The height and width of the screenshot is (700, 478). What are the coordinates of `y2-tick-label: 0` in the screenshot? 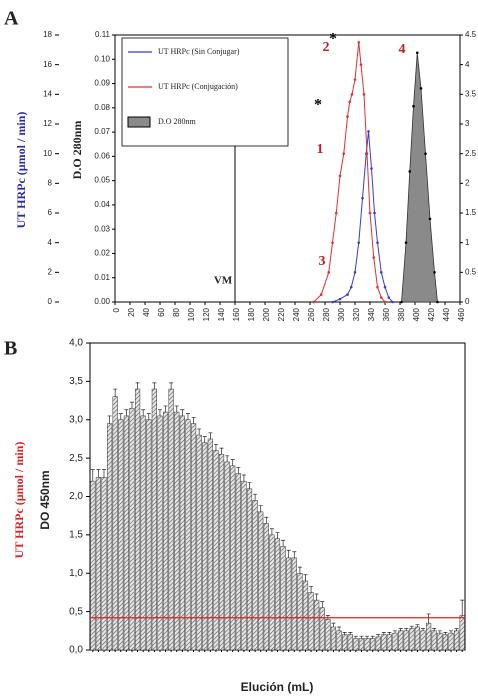 It's located at (467, 301).